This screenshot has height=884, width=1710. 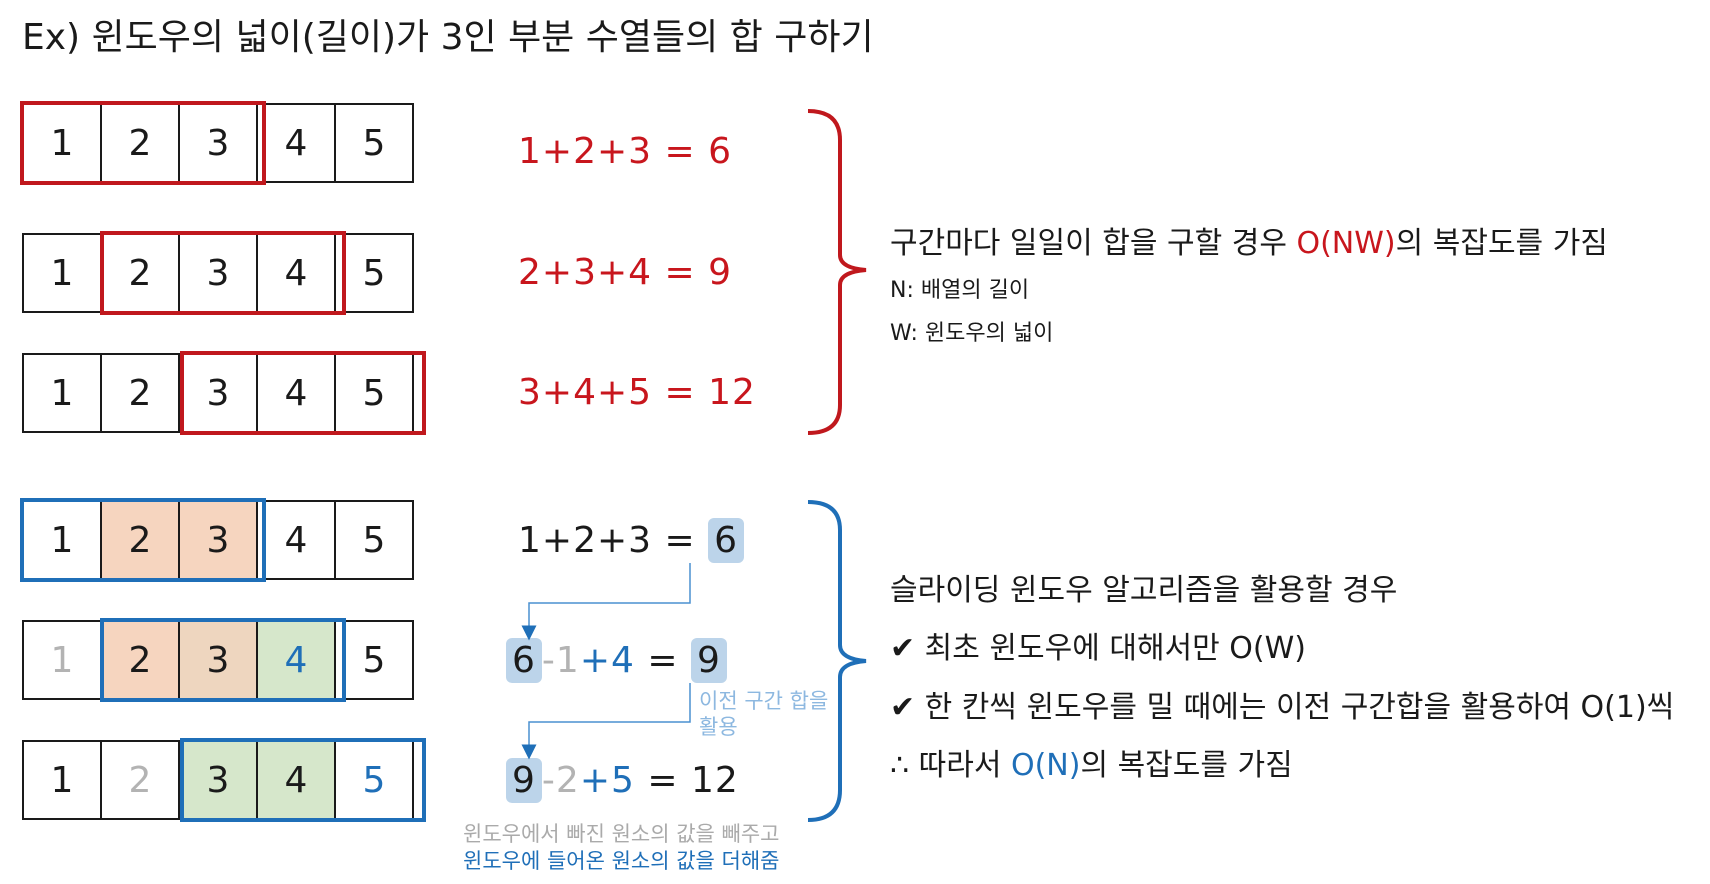 I want to click on check-item: ✔ 최초 윈도우에 대해서만 O(W), so click(x=1098, y=648).